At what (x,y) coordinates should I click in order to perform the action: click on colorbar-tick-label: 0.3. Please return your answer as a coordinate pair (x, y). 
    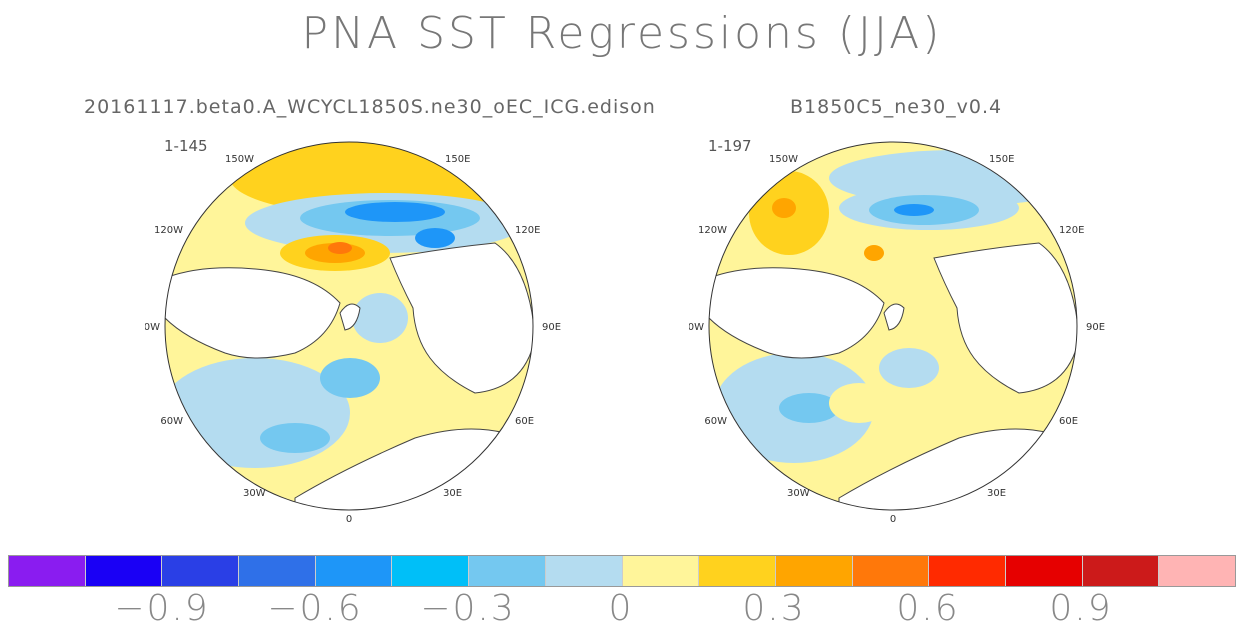
    Looking at the image, I should click on (774, 608).